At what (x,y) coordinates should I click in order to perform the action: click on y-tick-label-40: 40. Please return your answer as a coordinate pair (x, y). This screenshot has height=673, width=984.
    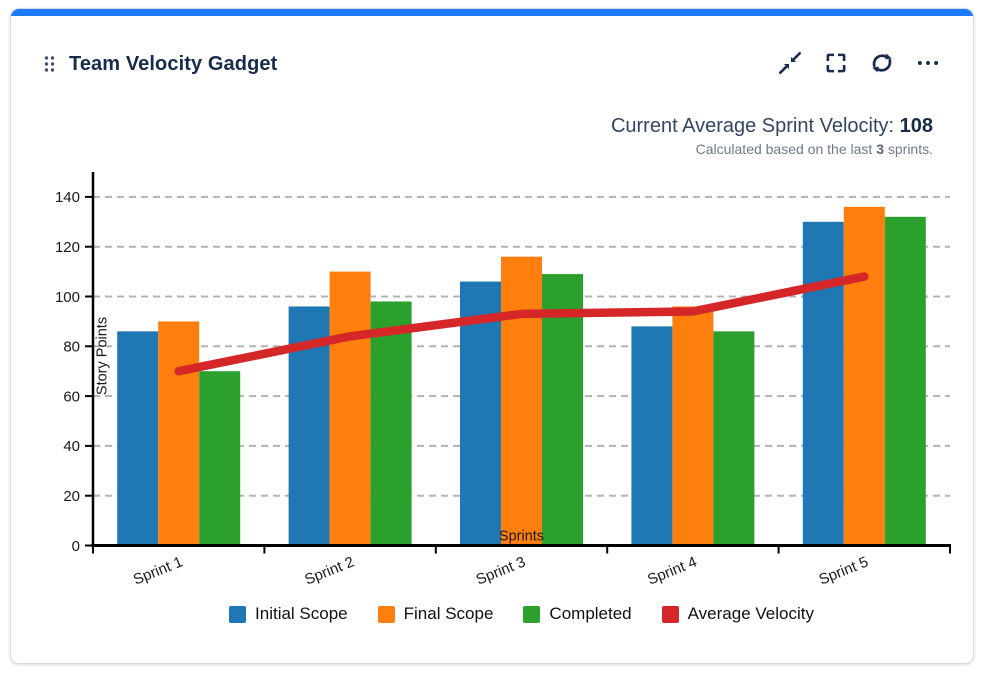
    Looking at the image, I should click on (71, 446).